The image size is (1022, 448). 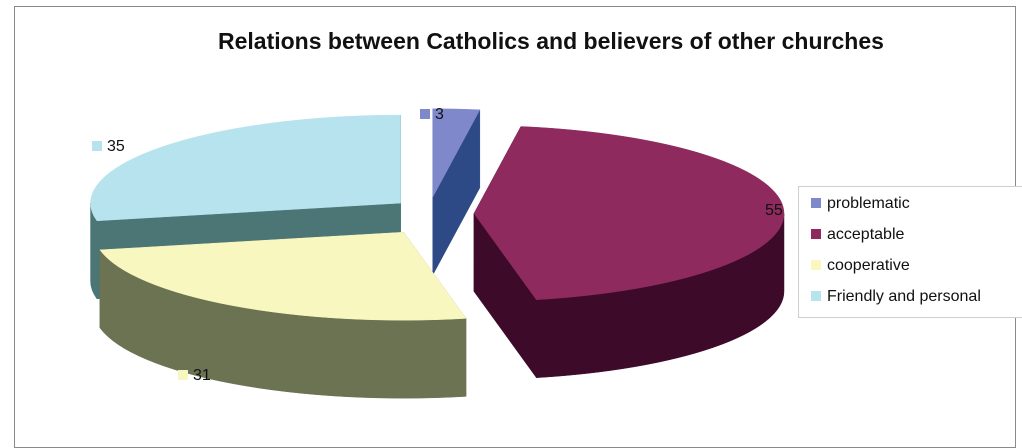 I want to click on pie-slice-problematic, so click(x=456, y=191).